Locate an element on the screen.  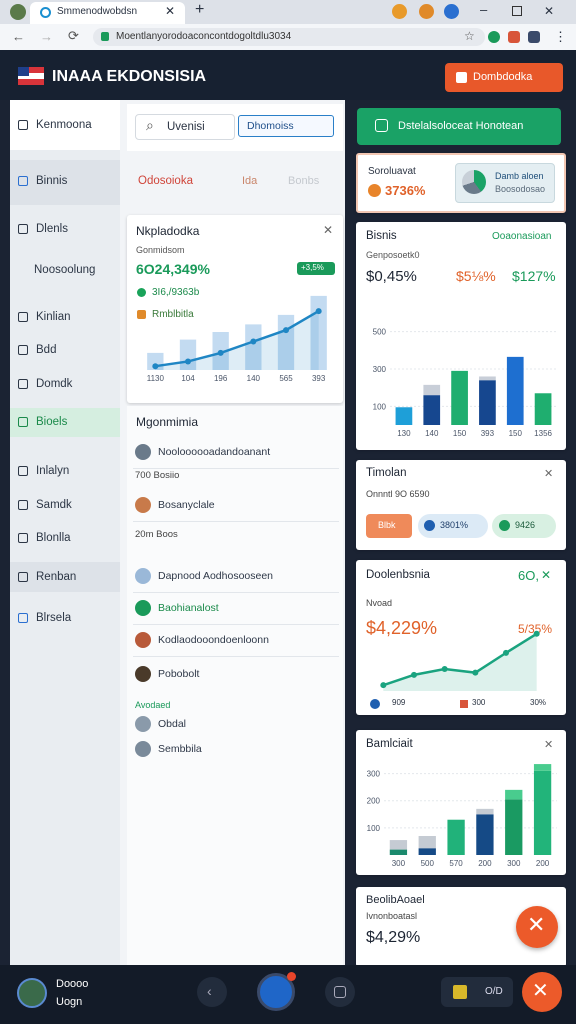
tab-close: ✕ is located at coordinates (170, 11).